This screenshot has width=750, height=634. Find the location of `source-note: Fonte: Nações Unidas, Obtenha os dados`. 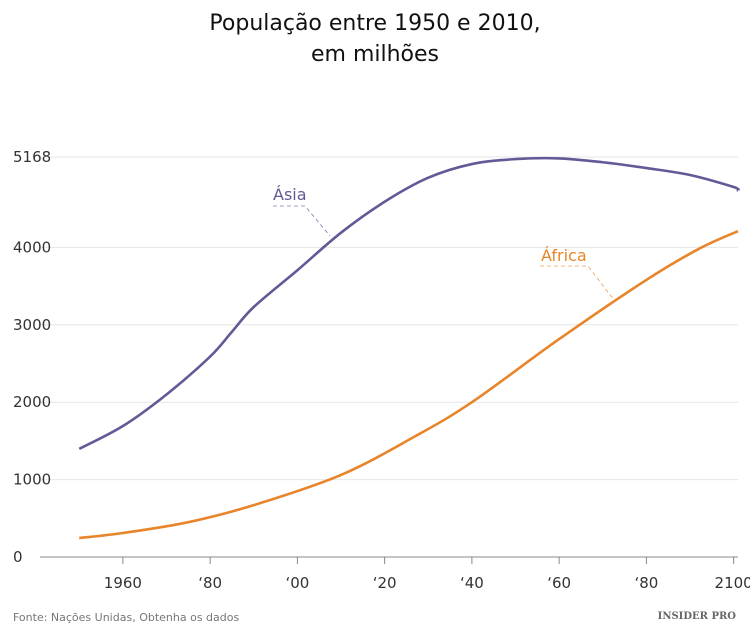

source-note: Fonte: Nações Unidas, Obtenha os dados is located at coordinates (126, 617).